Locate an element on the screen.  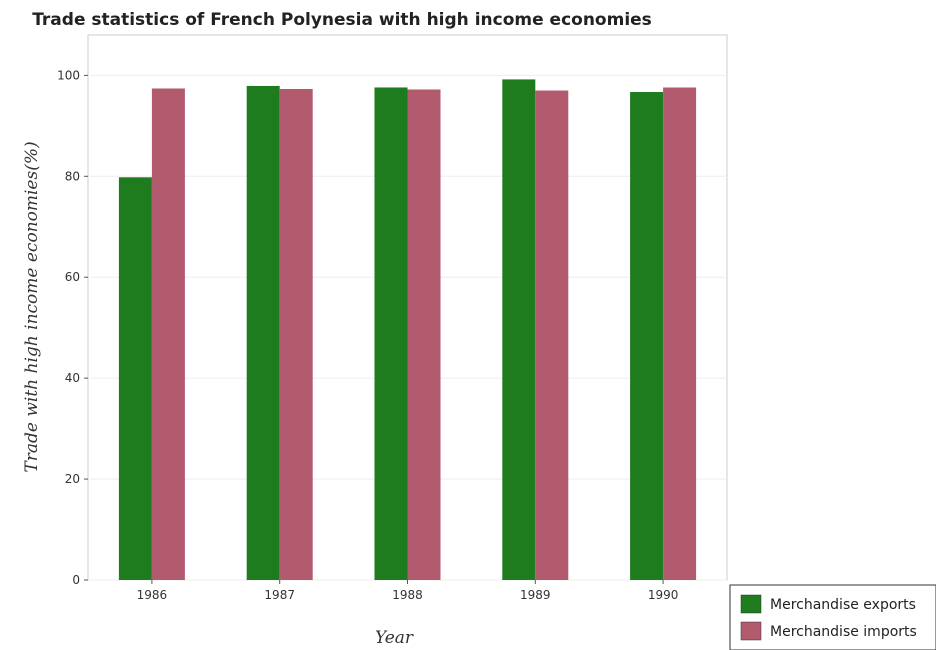
bar-imports-1986 is located at coordinates (168, 334).